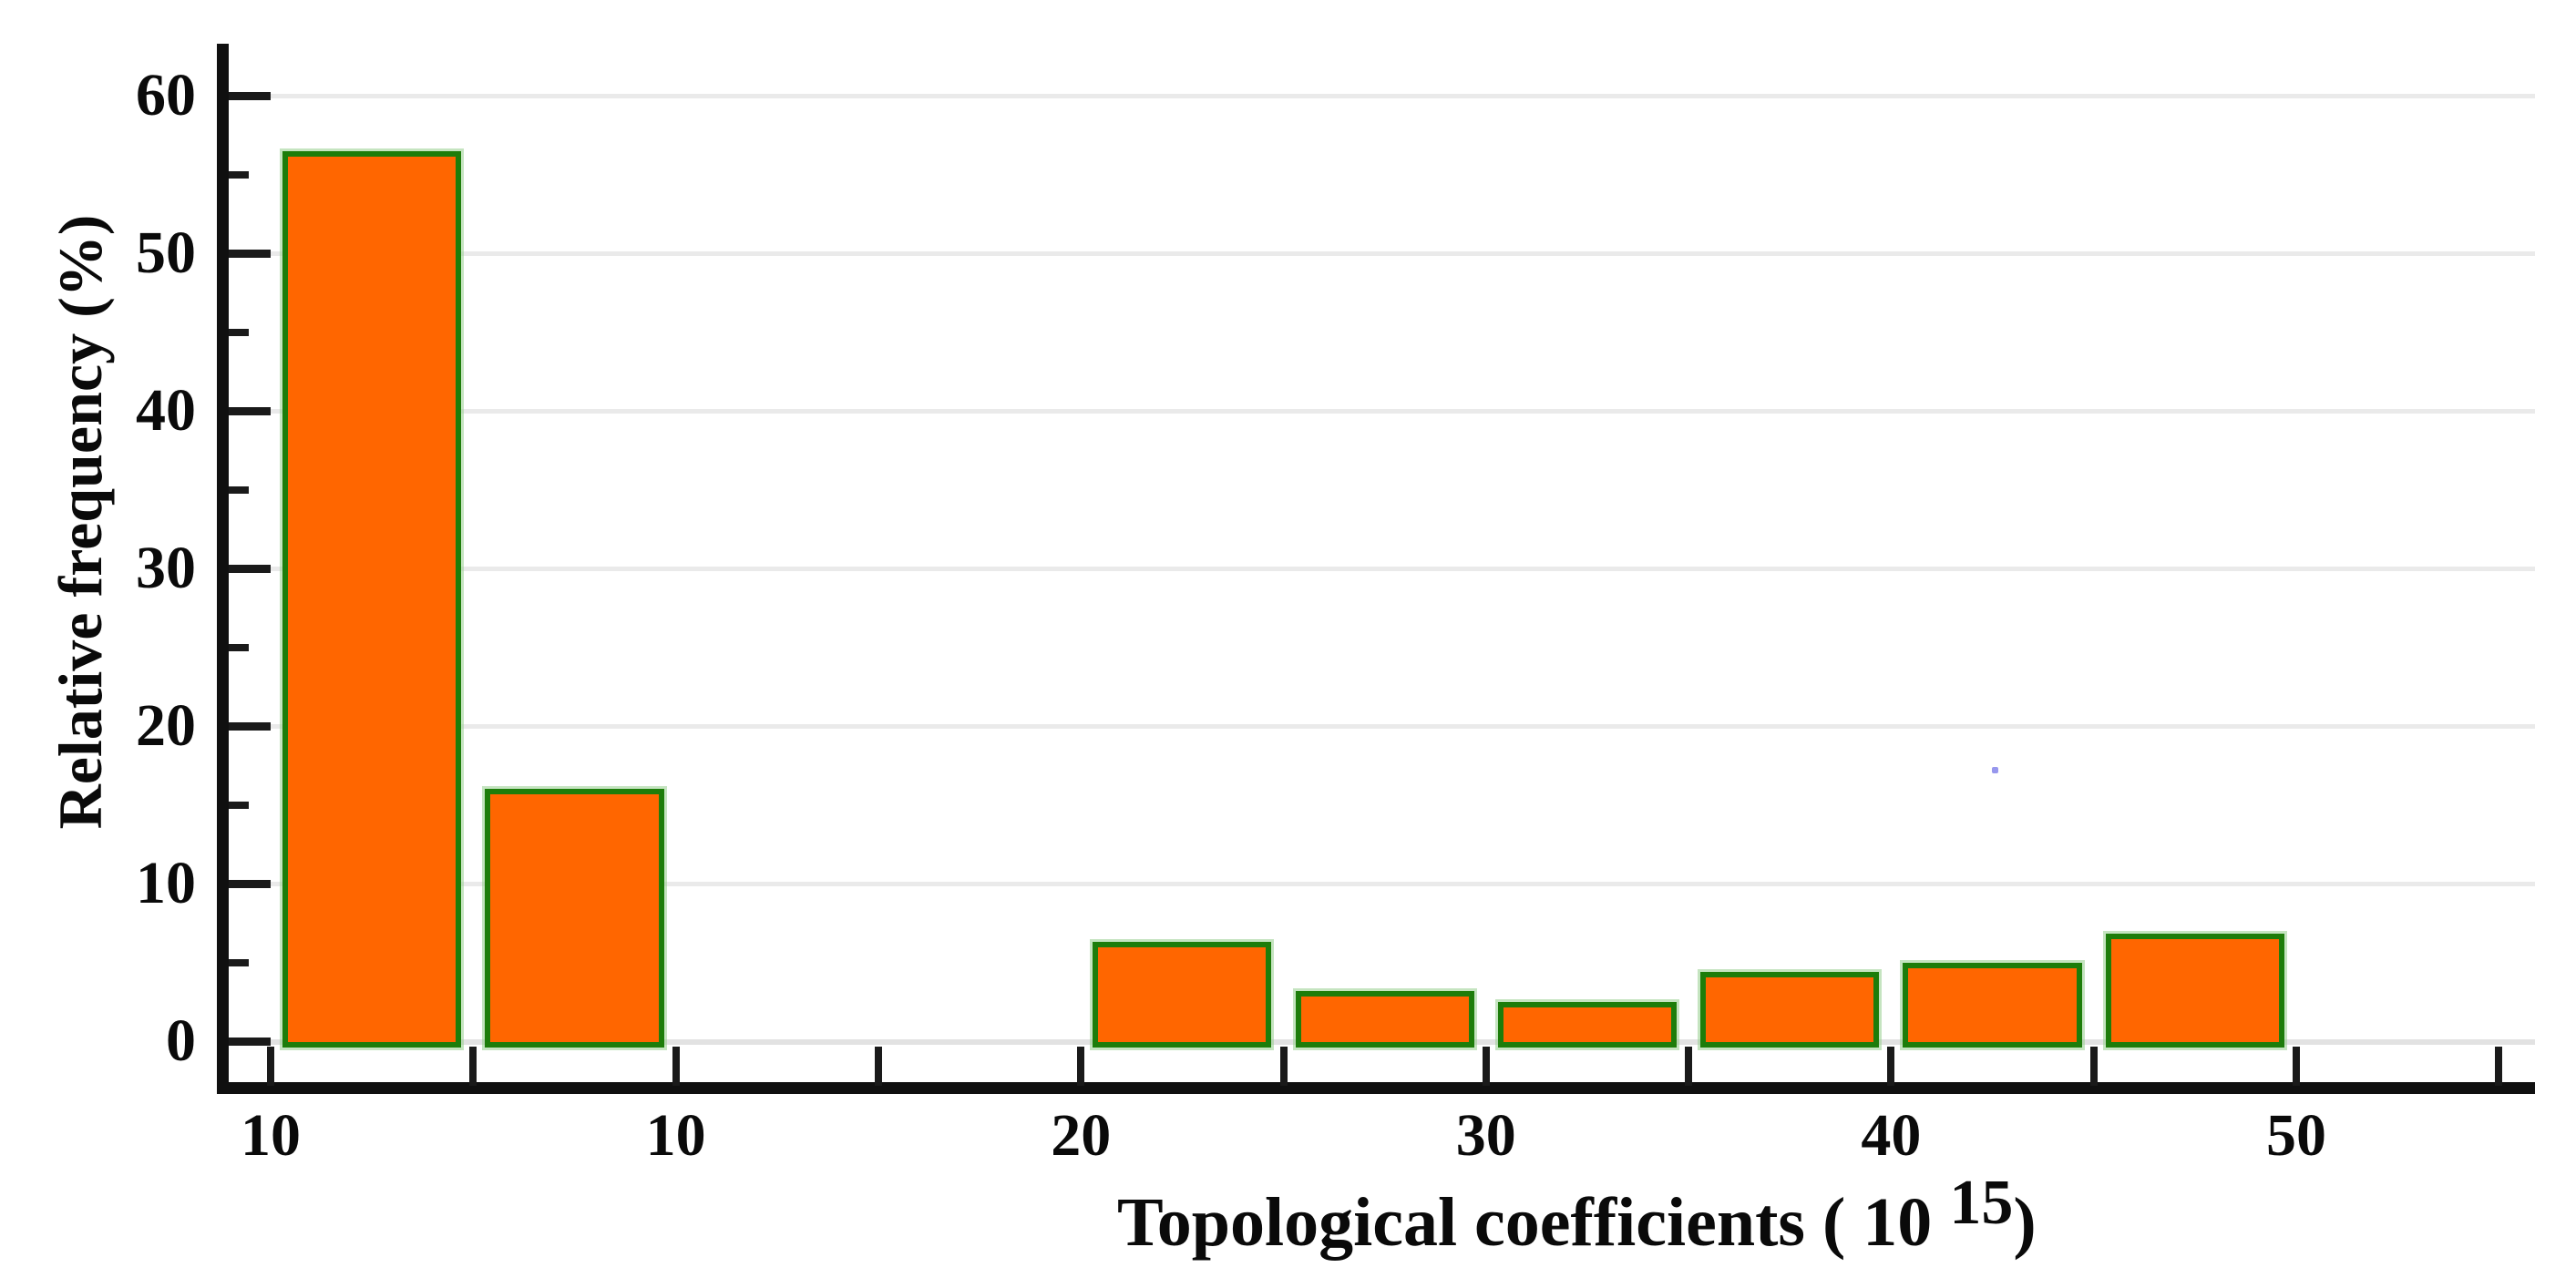 The image size is (2576, 1288). Describe the element at coordinates (676, 1135) in the screenshot. I see `x-tick-label-2: 10` at that location.